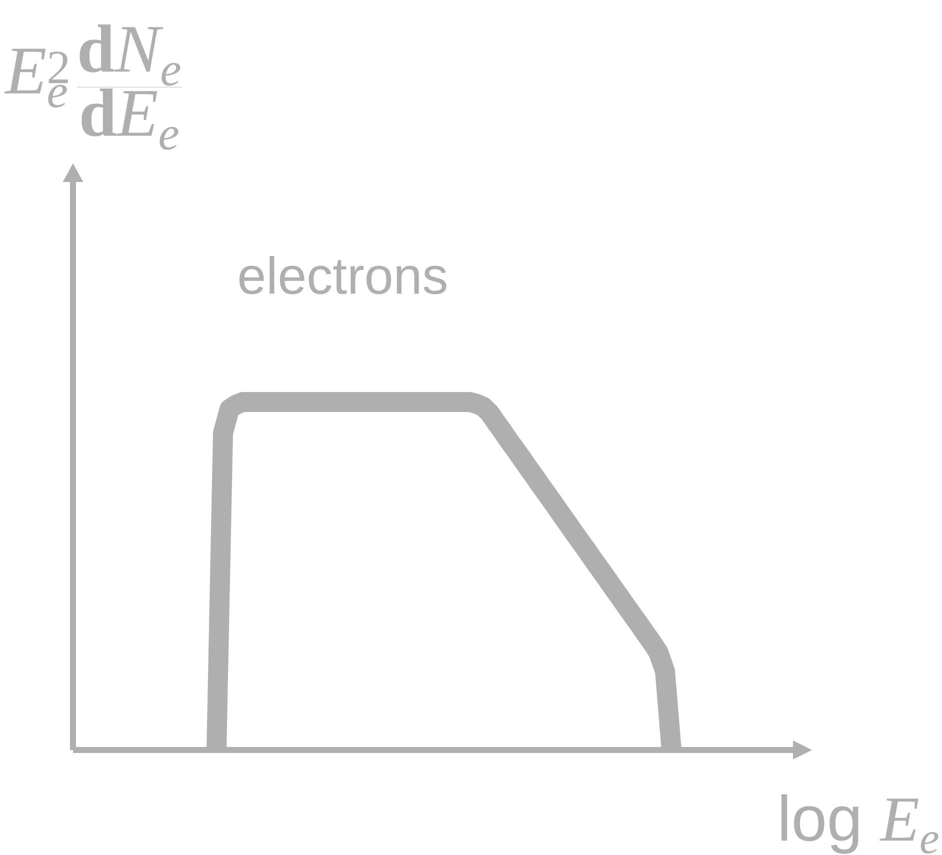  I want to click on text: $\mathsf{log}\ E_e$, so click(859, 824).